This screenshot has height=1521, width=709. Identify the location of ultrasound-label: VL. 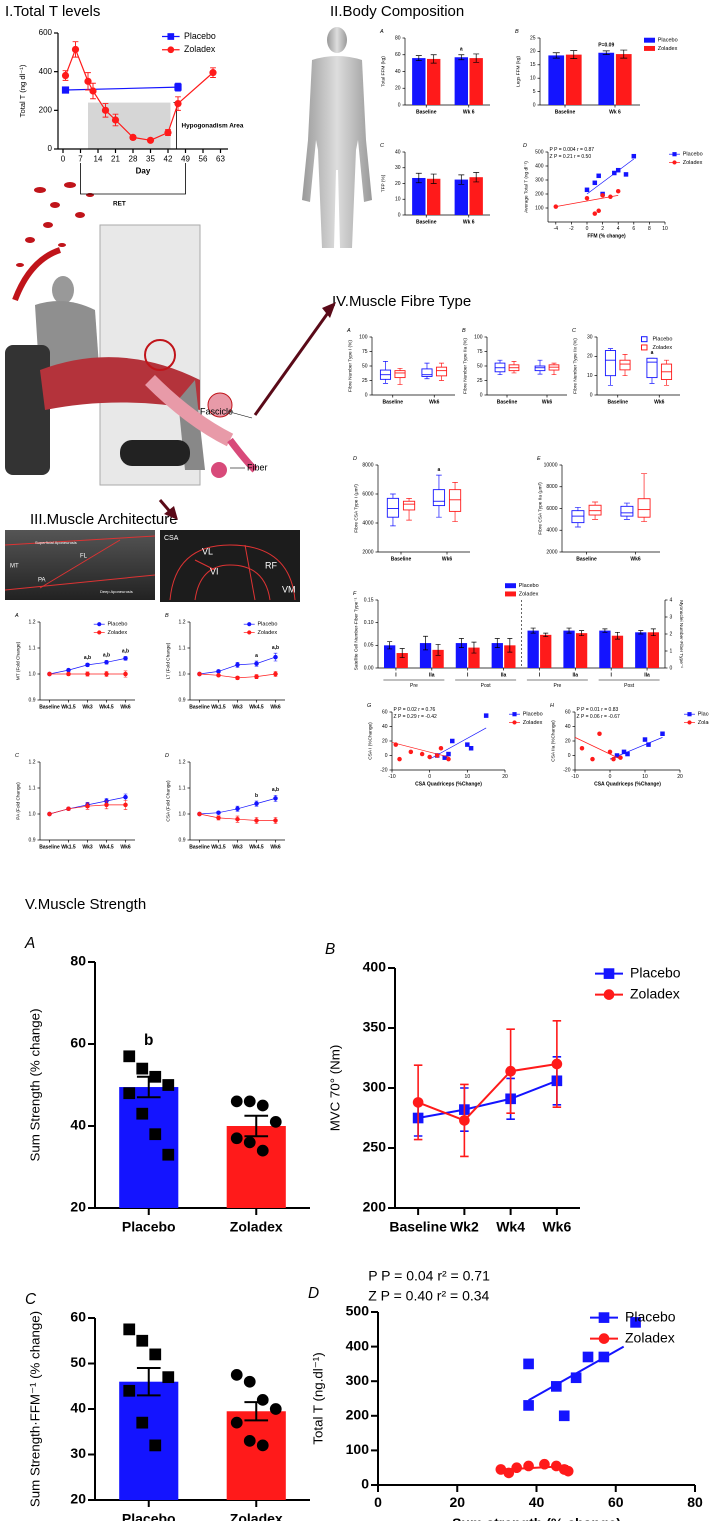
(207, 551).